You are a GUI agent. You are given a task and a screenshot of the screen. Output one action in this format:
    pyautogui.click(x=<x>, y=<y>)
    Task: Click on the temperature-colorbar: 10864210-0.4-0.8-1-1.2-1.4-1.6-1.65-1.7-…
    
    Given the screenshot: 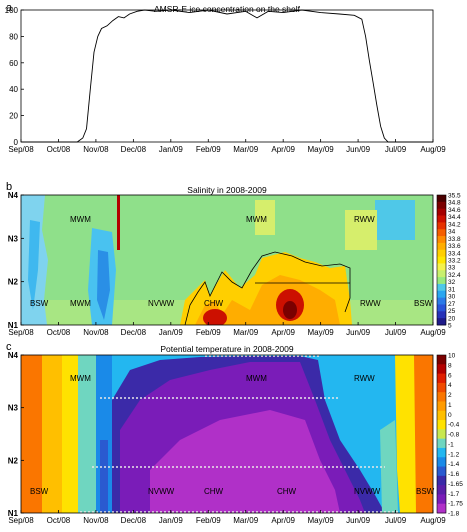 What is the action you would take?
    pyautogui.click(x=449, y=435)
    